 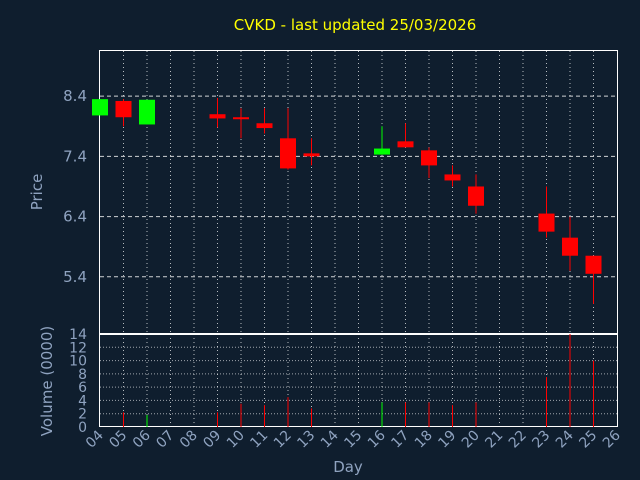 What do you see at coordinates (78, 362) in the screenshot?
I see `volume-y-tick-label: 10` at bounding box center [78, 362].